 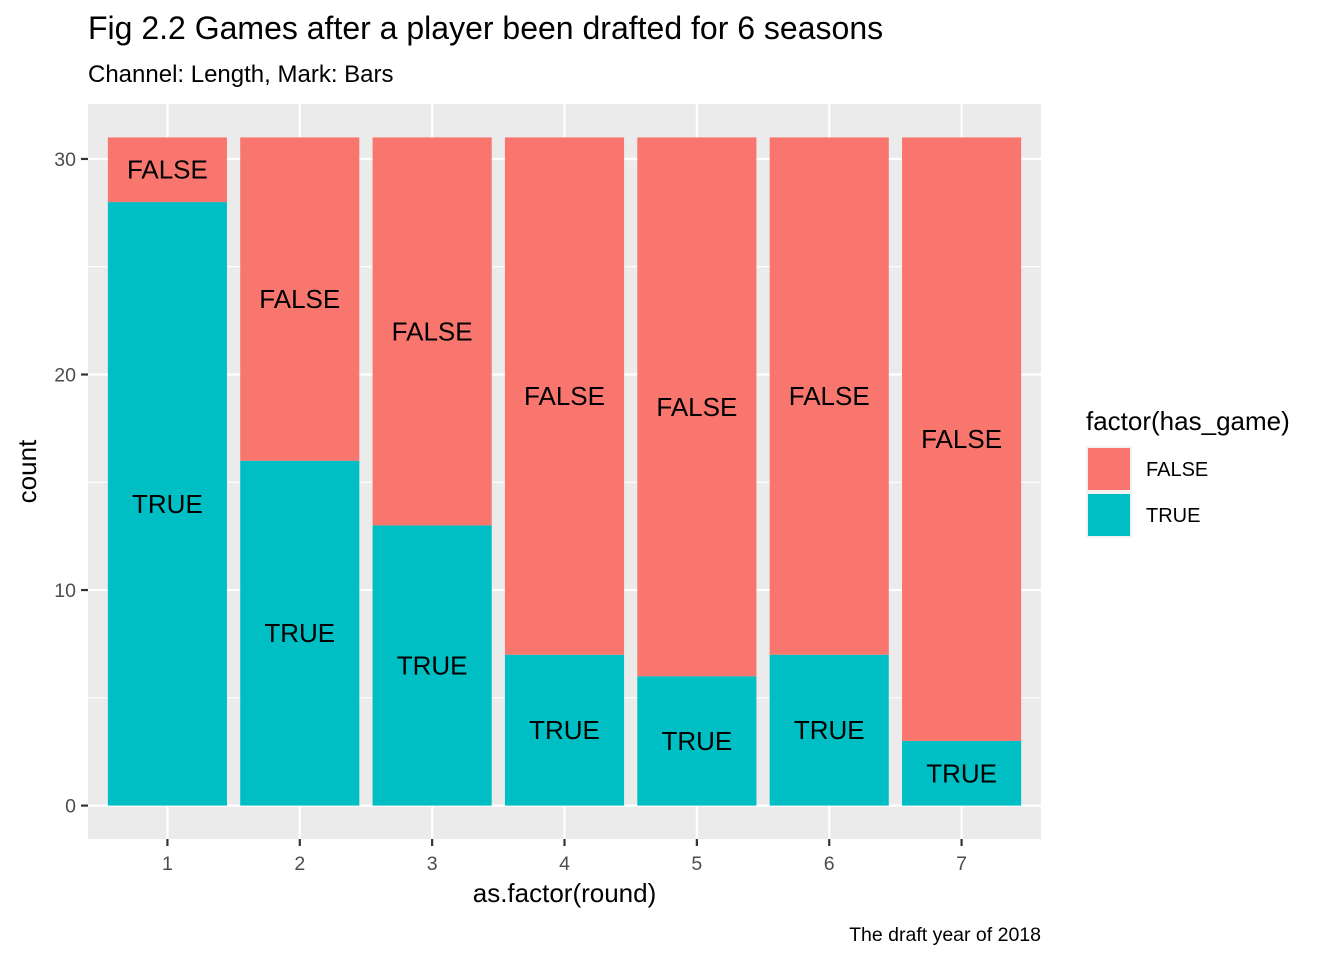 What do you see at coordinates (27, 471) in the screenshot?
I see `y-axis-title: count` at bounding box center [27, 471].